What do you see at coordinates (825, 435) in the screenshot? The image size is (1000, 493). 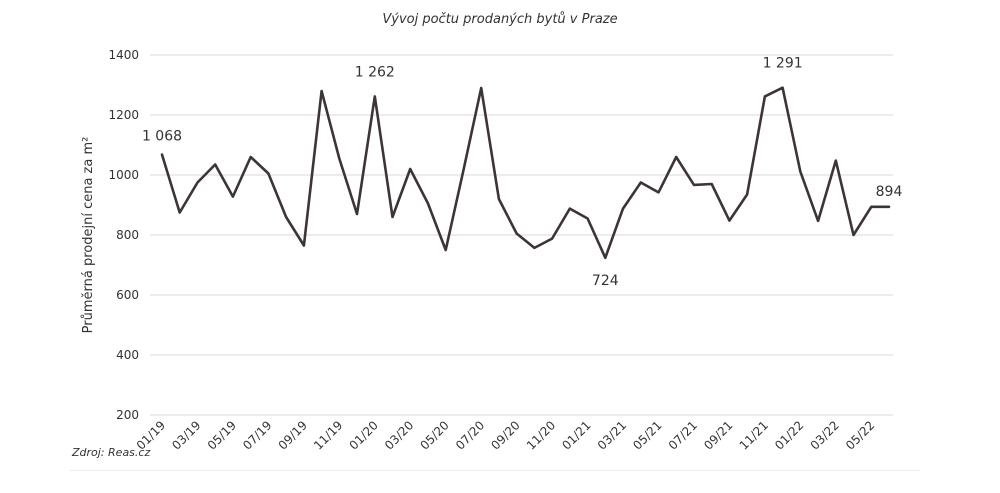 I see `x-tick-label: 03/22` at bounding box center [825, 435].